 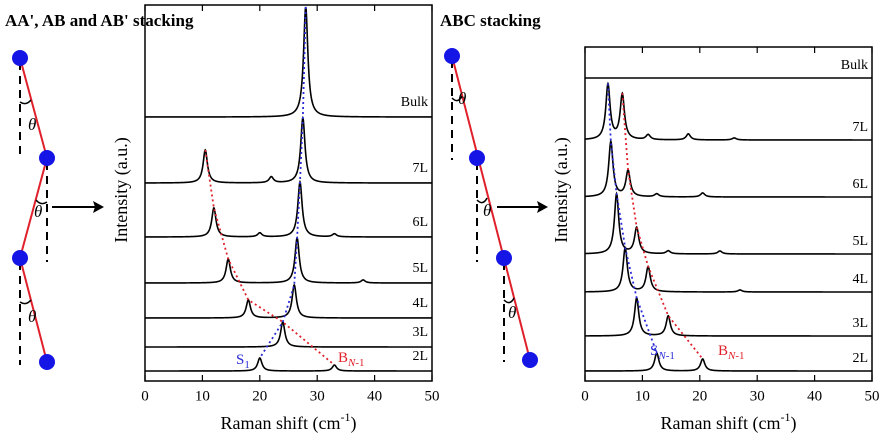 What do you see at coordinates (490, 20) in the screenshot?
I see `panel-title: ABC stacking` at bounding box center [490, 20].